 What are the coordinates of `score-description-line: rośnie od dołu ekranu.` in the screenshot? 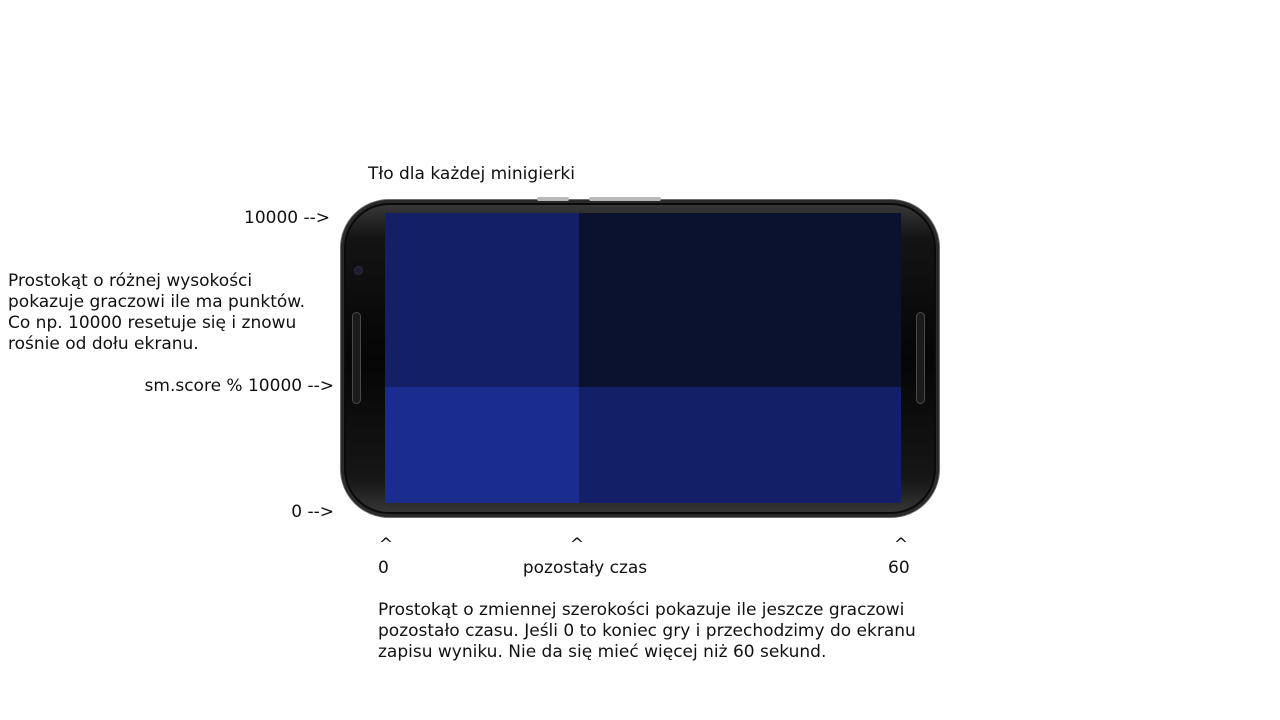 It's located at (103, 344).